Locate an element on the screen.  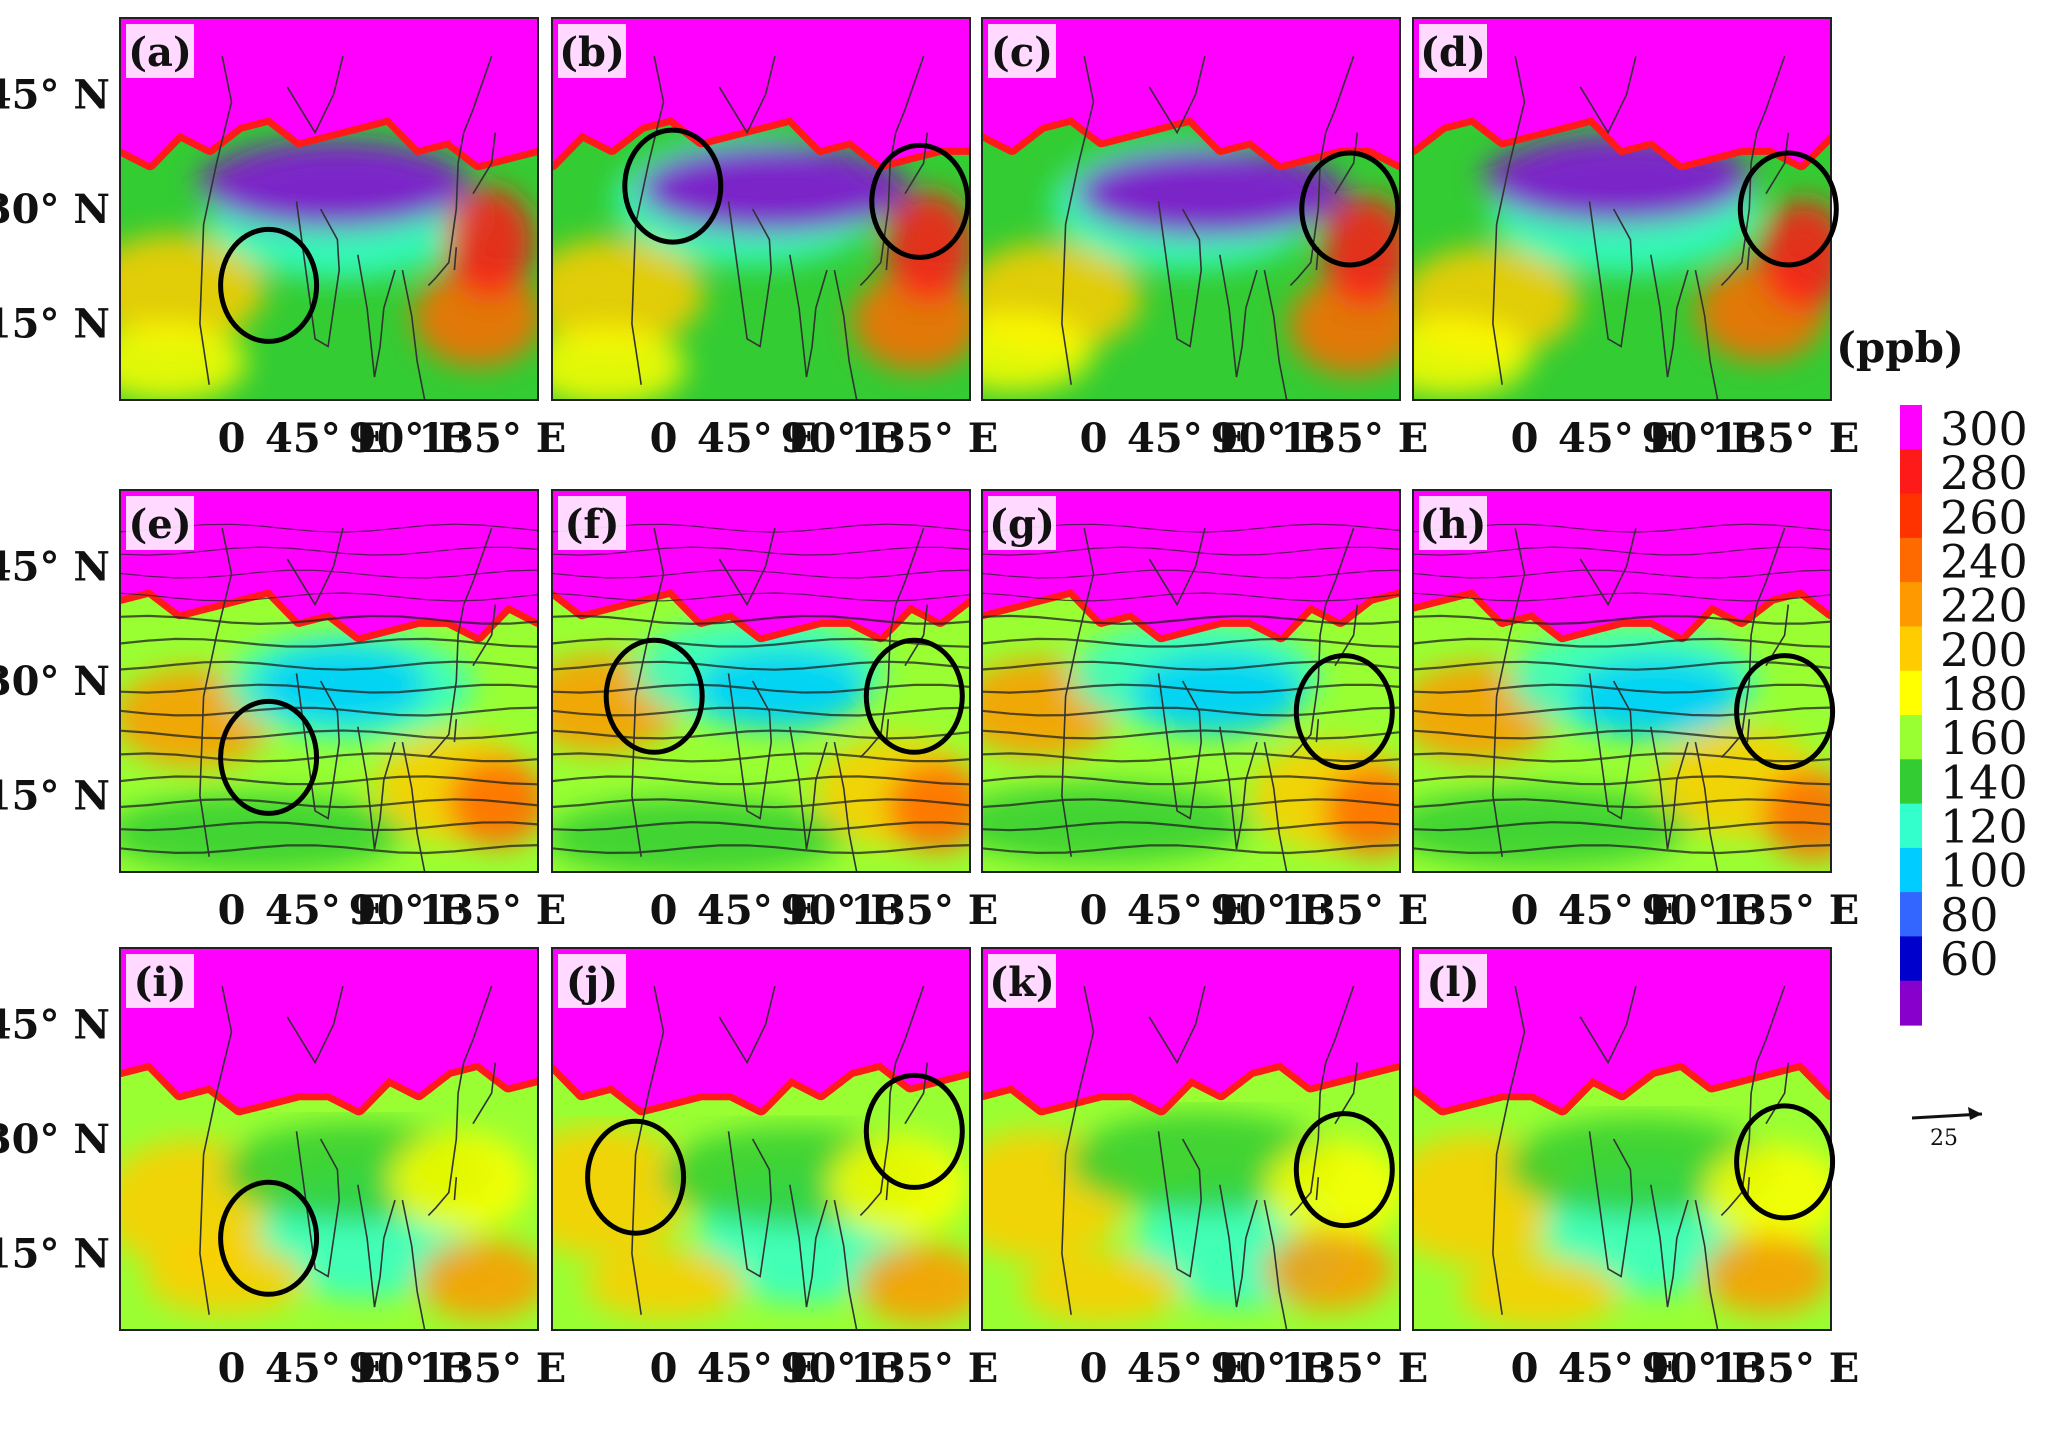
colorbar-tick-label: 240 is located at coordinates (1984, 562).